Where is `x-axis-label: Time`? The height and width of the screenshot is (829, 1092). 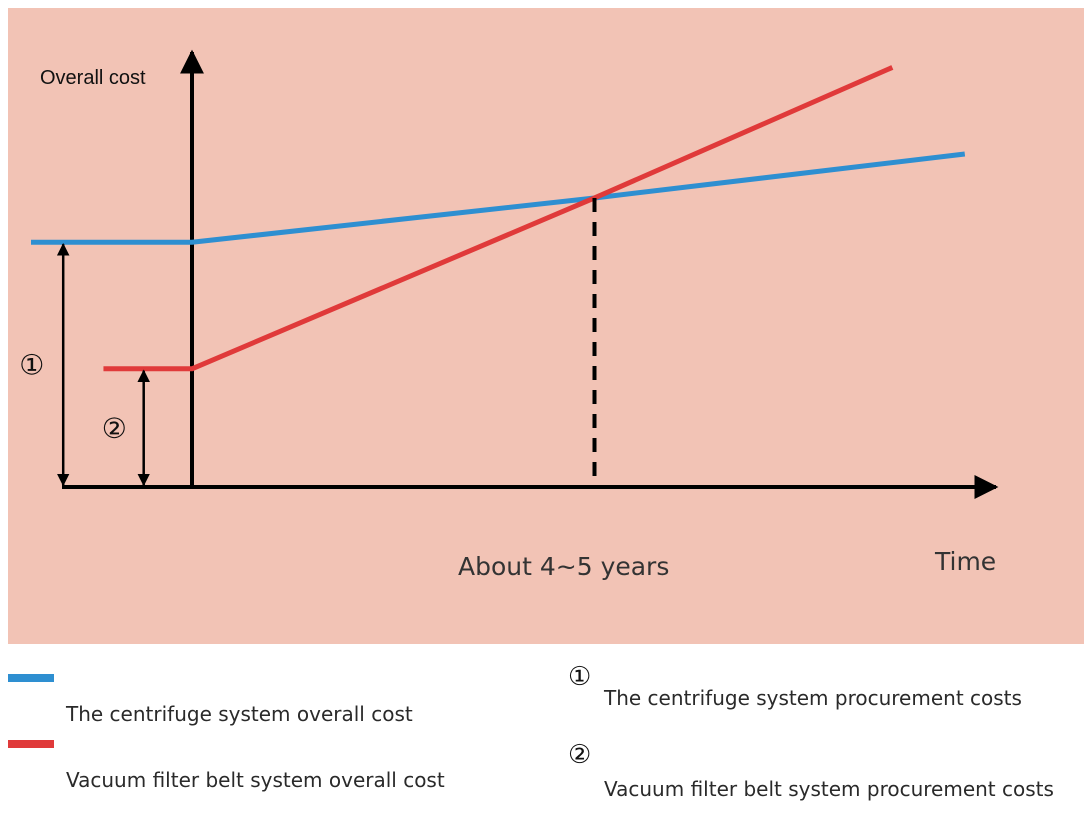
x-axis-label: Time is located at coordinates (965, 561).